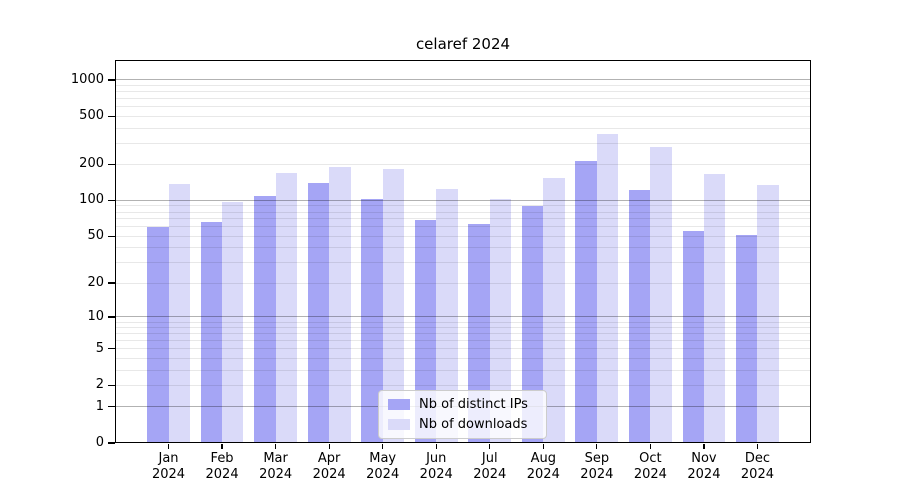 The image size is (900, 500). I want to click on y-tick-label: 100, so click(91, 200).